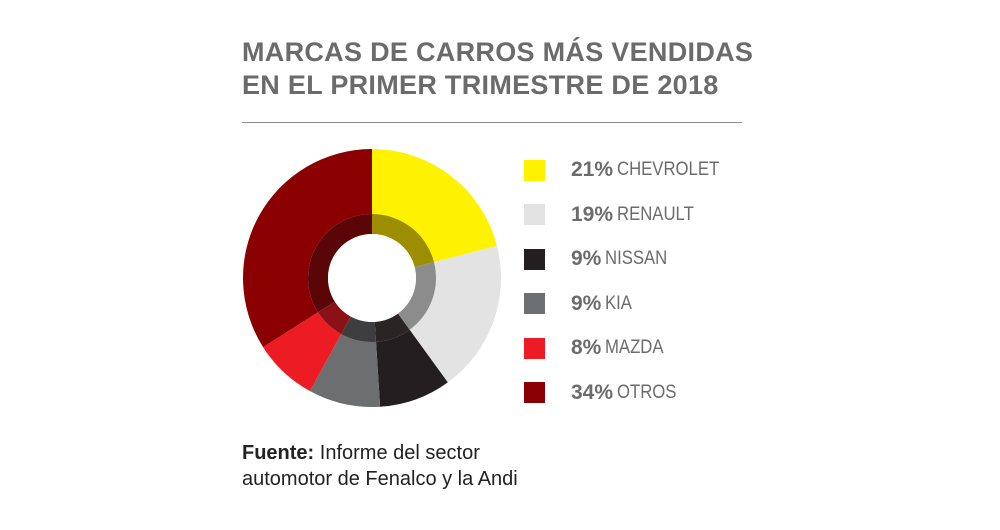 The image size is (1000, 530). I want to click on chart-title-line-1: MARCAS DE CARROS MÁS VENDIDAS, so click(498, 52).